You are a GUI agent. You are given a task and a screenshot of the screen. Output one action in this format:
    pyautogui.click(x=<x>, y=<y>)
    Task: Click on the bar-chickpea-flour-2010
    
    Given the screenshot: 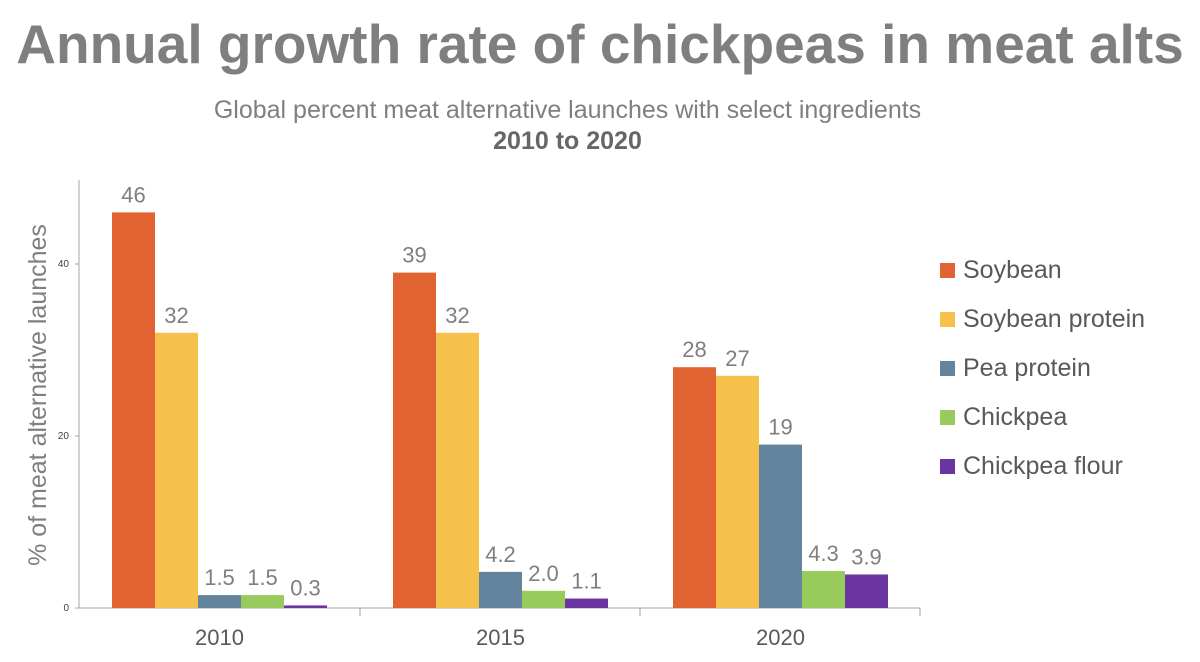 What is the action you would take?
    pyautogui.click(x=305, y=606)
    